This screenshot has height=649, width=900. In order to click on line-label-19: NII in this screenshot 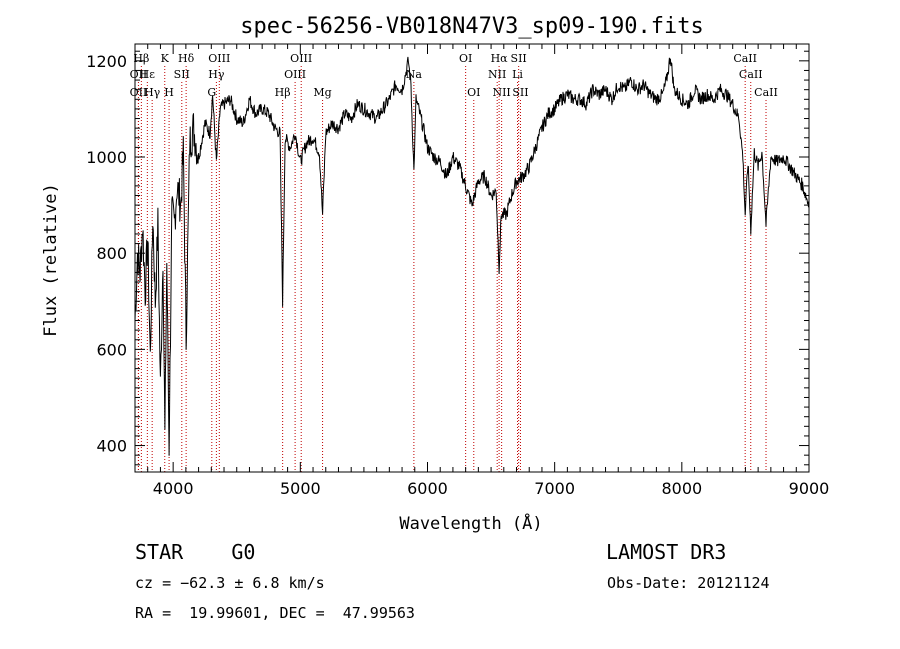, I will do `click(497, 74)`.